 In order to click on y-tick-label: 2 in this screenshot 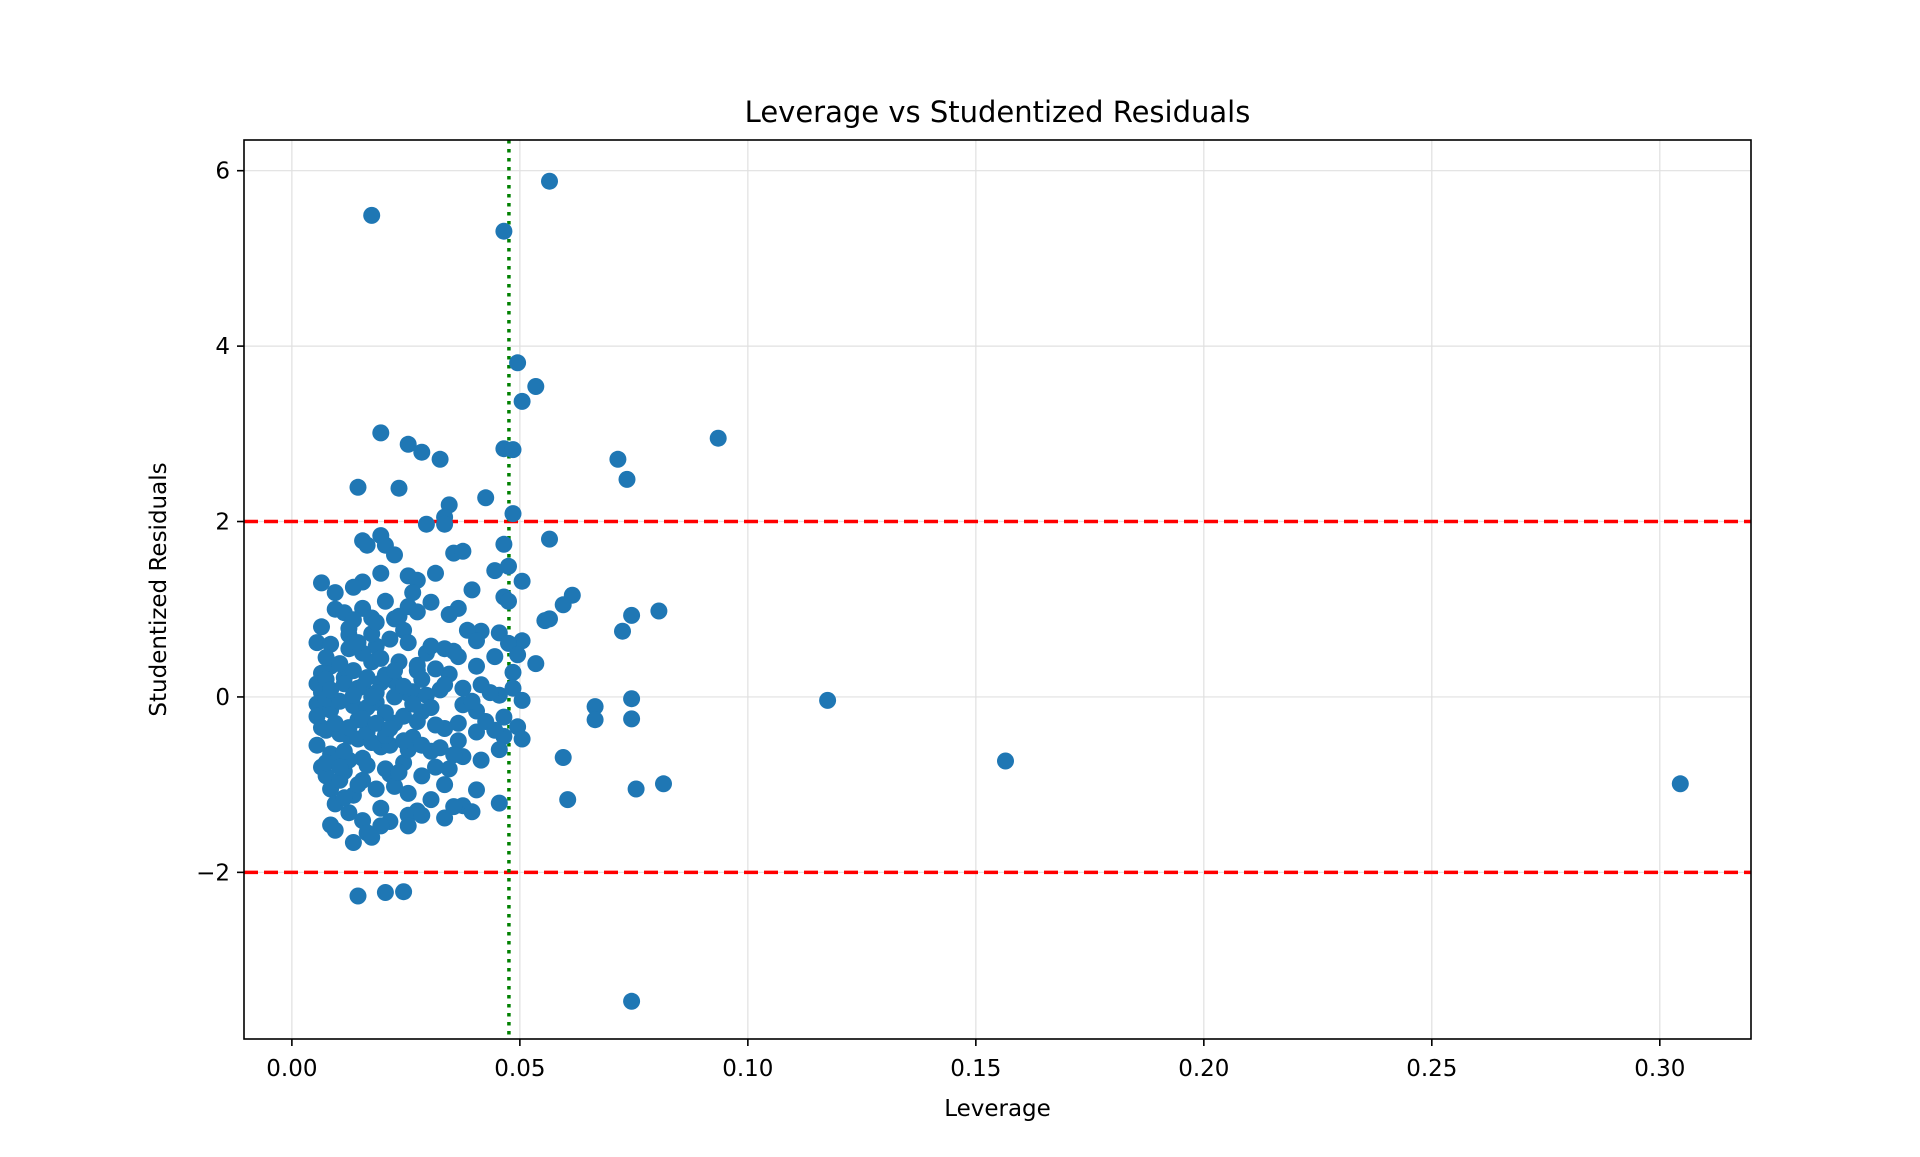, I will do `click(222, 523)`.